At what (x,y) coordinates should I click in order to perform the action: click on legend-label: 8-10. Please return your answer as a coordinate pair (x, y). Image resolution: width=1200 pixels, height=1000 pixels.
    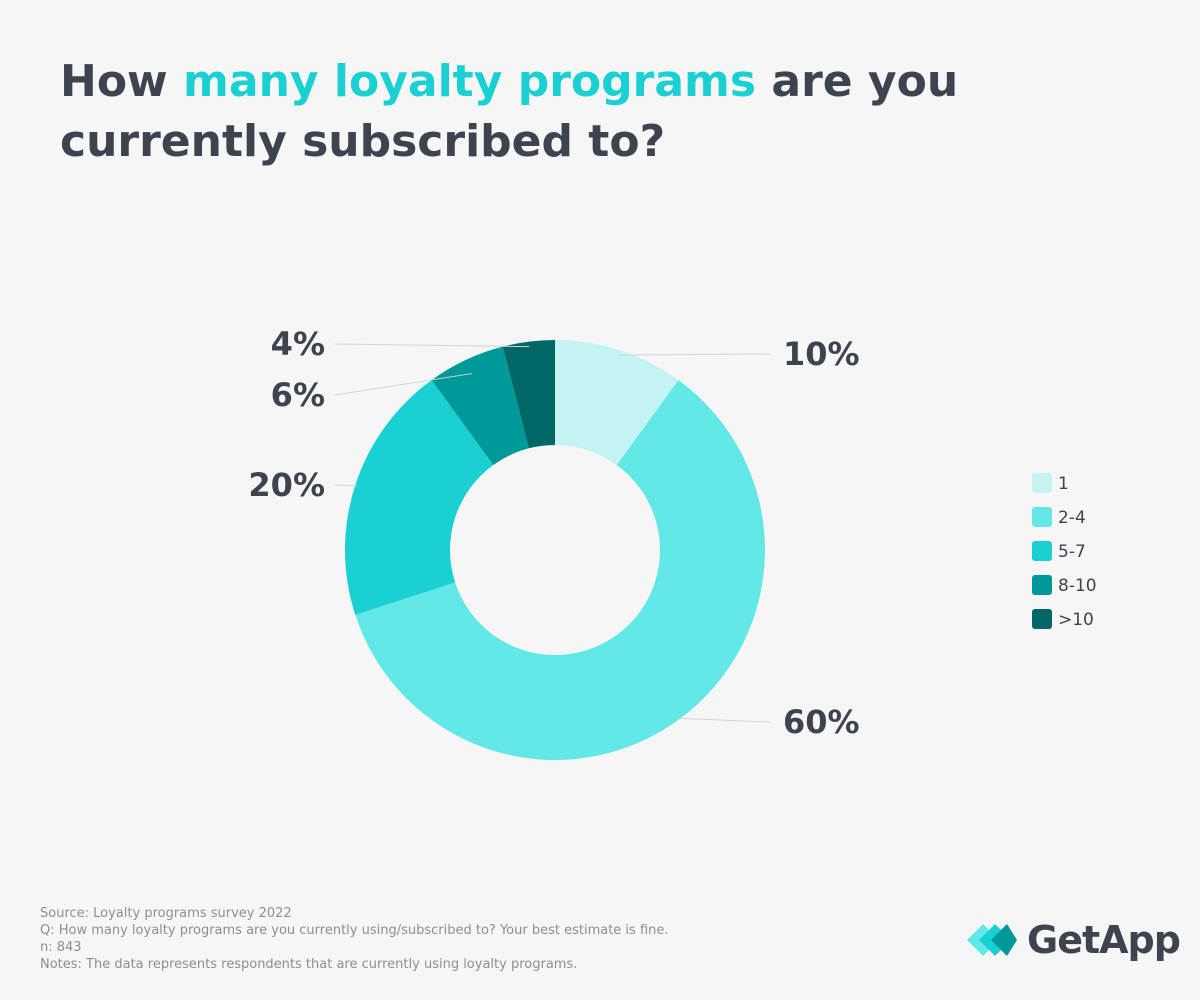
    Looking at the image, I should click on (1077, 586).